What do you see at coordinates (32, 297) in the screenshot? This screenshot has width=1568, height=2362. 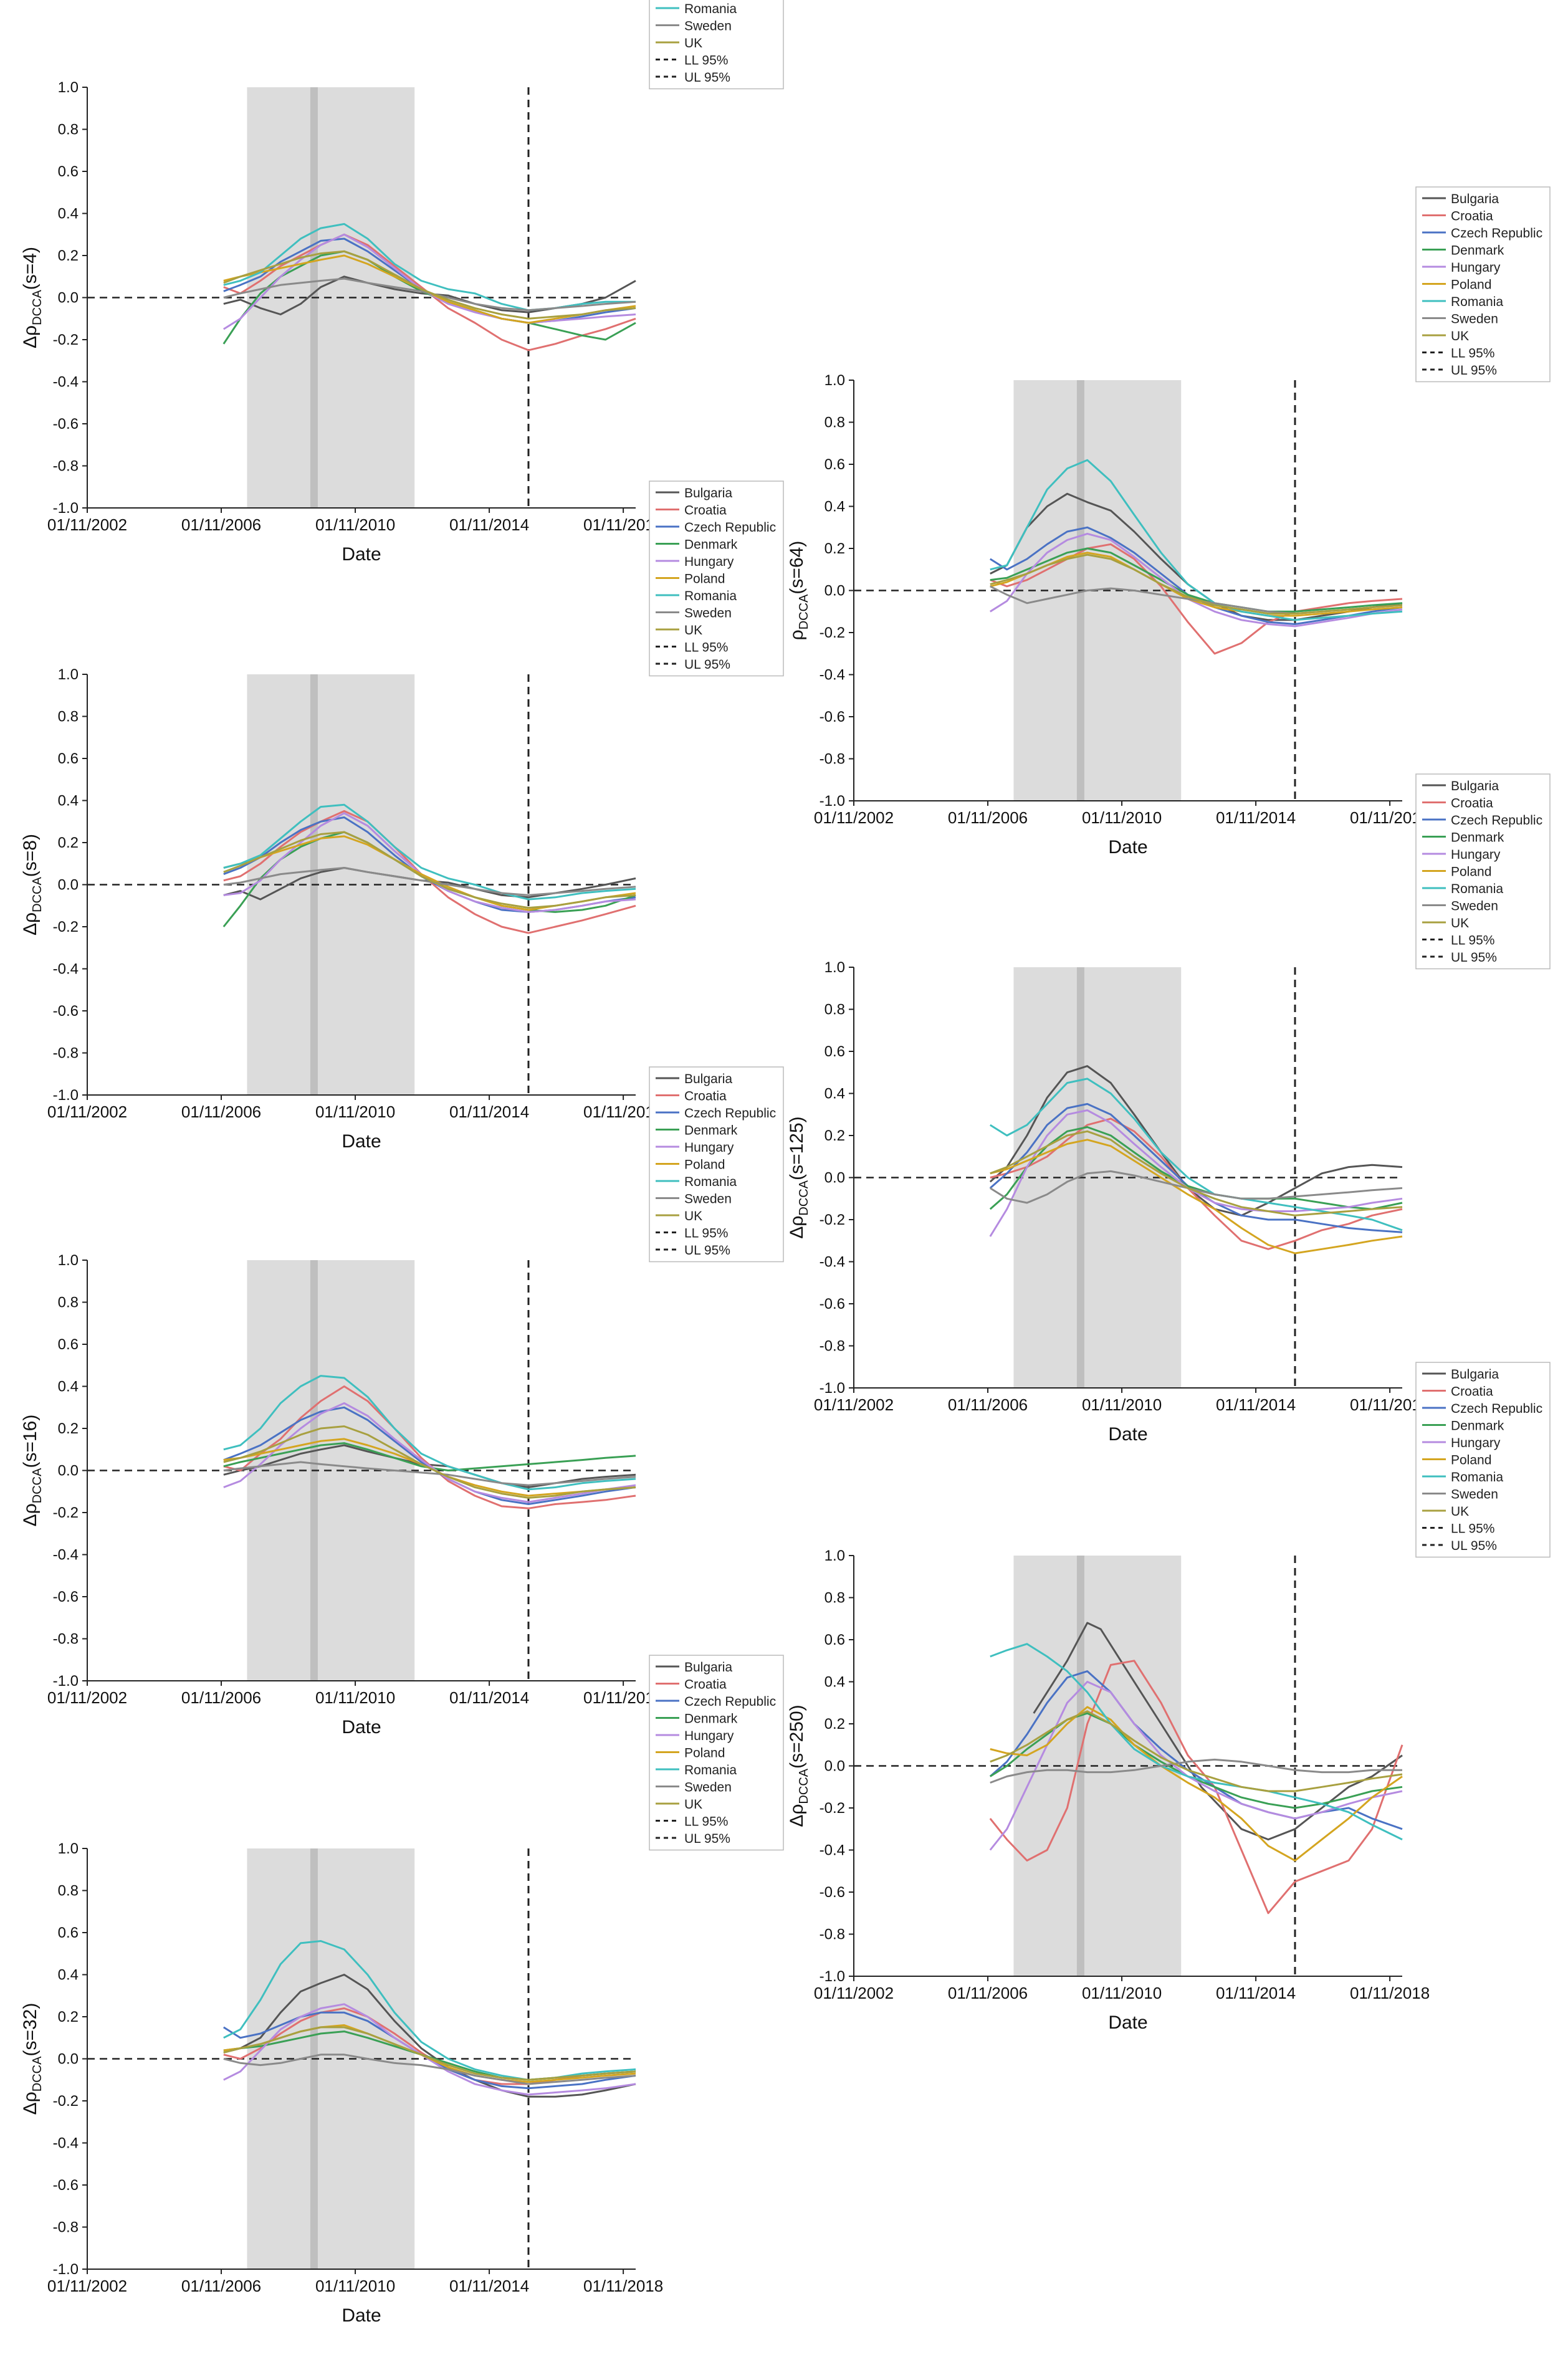 I see `y-axis-title: ΔρDCCA(s=4)` at bounding box center [32, 297].